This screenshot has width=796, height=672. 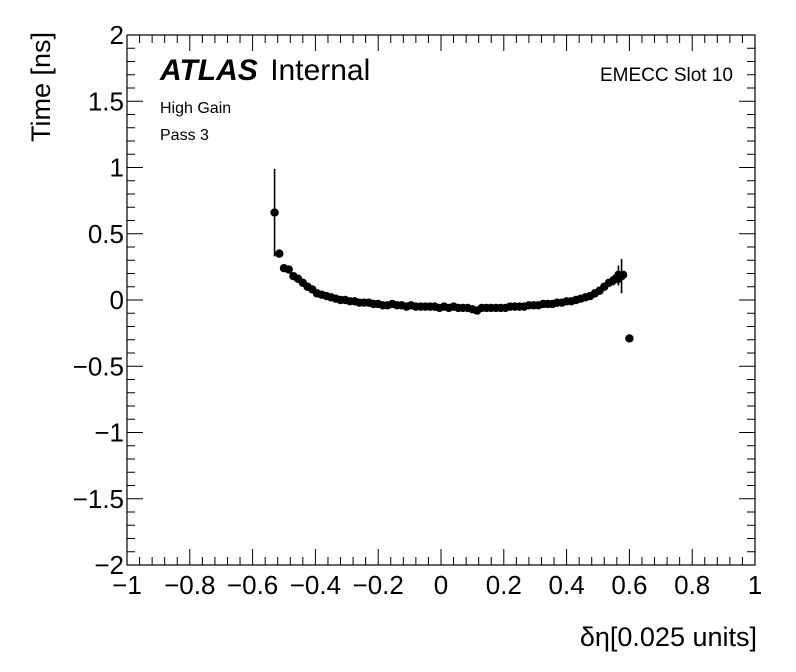 I want to click on atlas-label: ATLAS Internal, so click(x=264, y=70).